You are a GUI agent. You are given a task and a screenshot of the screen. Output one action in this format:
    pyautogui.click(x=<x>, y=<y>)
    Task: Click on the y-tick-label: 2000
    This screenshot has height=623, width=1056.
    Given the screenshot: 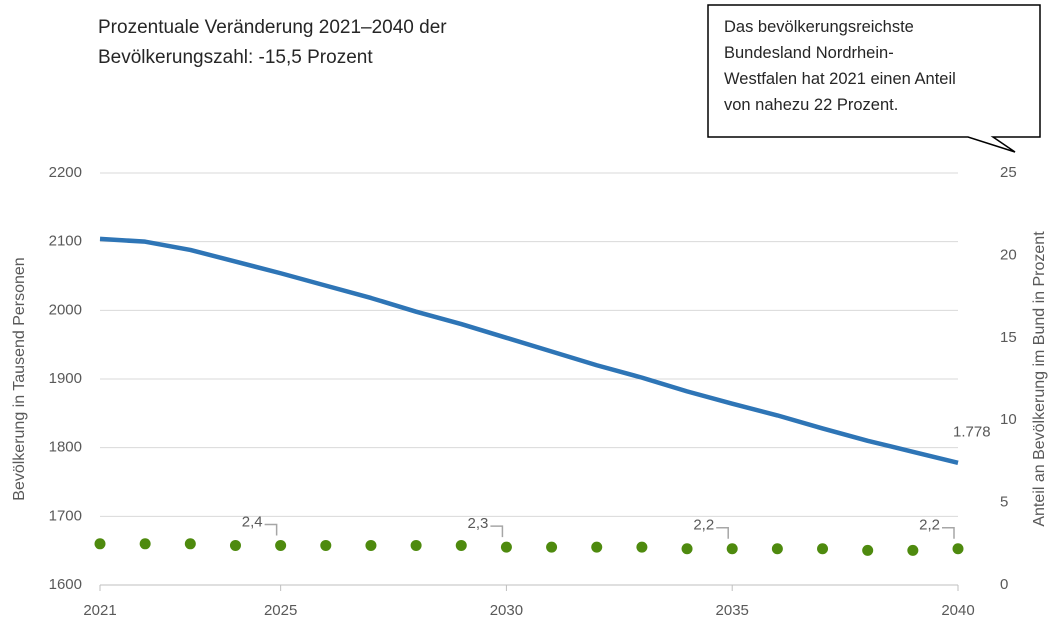 What is the action you would take?
    pyautogui.click(x=65, y=309)
    